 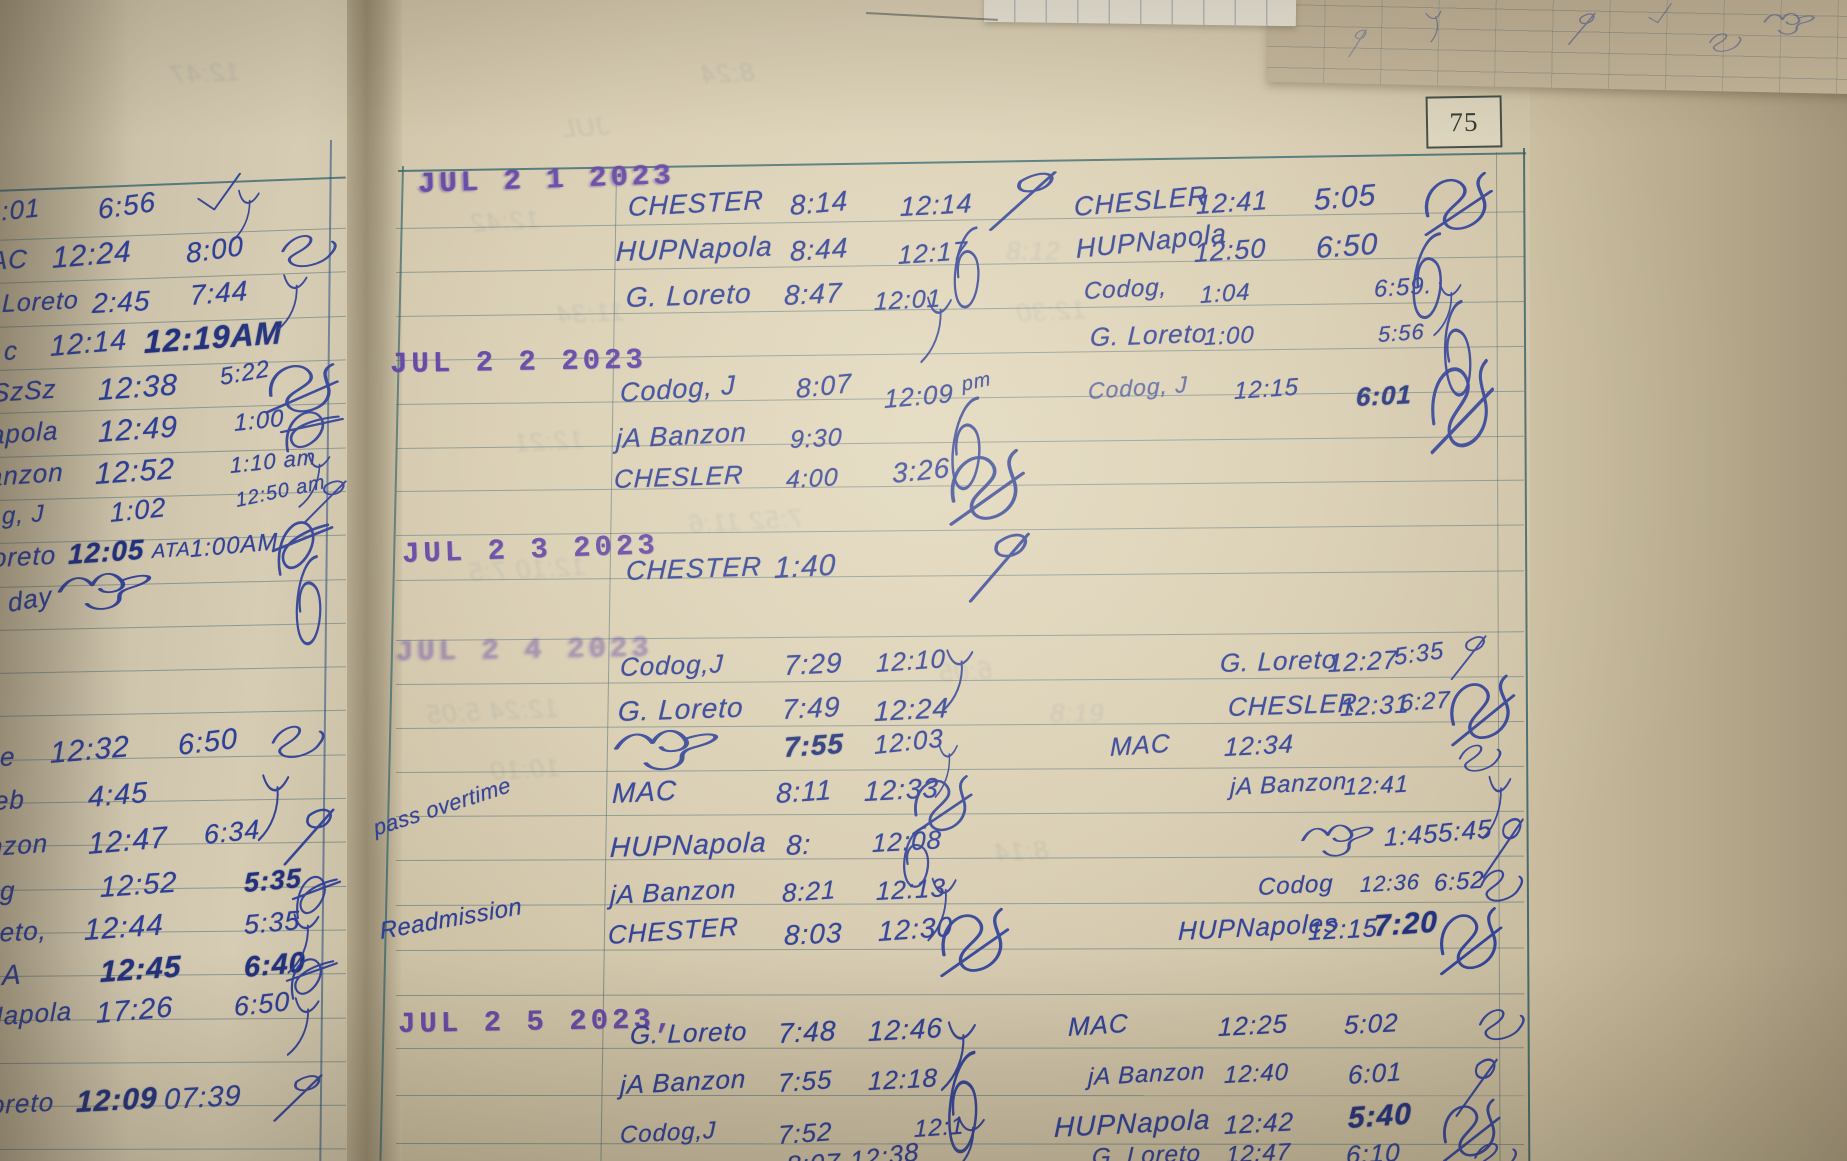 What do you see at coordinates (20, 210) in the screenshot?
I see `handwritten-entry: 2:01` at bounding box center [20, 210].